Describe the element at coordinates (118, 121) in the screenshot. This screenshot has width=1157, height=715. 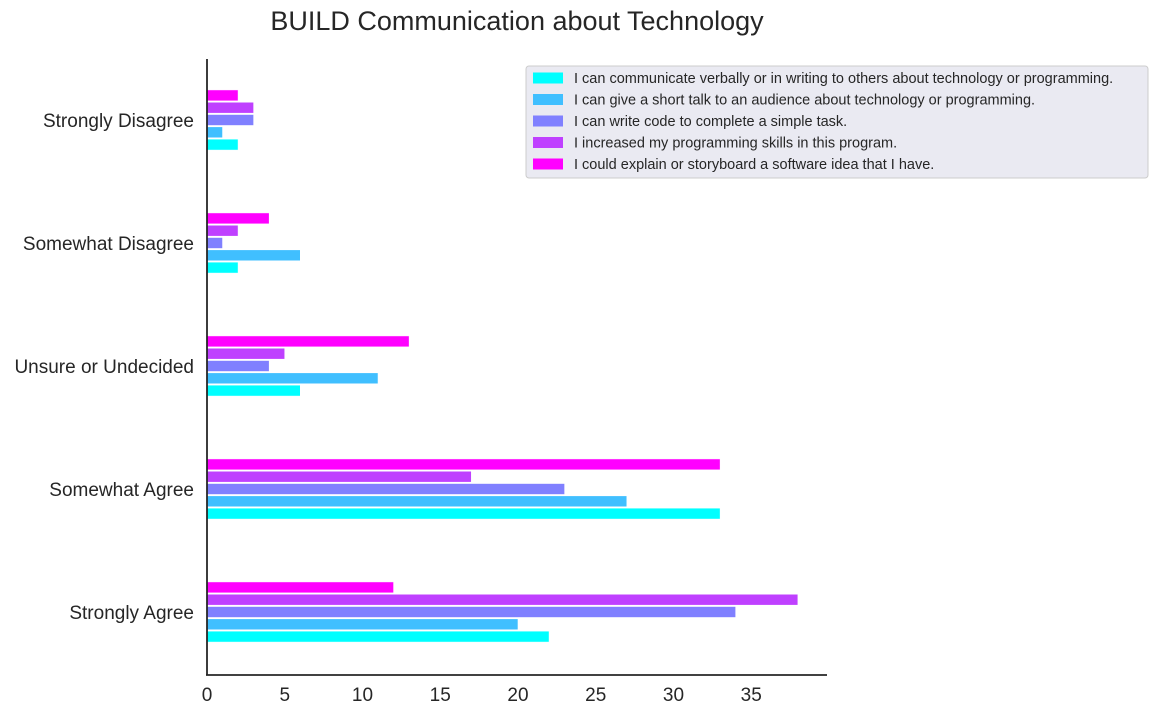
I see `category-label: Strongly Disagree` at that location.